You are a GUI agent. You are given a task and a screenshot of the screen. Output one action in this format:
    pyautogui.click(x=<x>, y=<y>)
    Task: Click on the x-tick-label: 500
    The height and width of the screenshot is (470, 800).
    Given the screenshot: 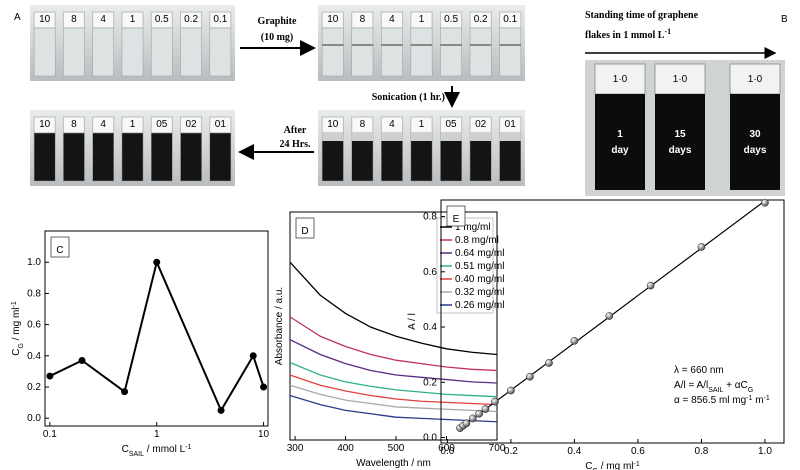 What is the action you would take?
    pyautogui.click(x=396, y=448)
    